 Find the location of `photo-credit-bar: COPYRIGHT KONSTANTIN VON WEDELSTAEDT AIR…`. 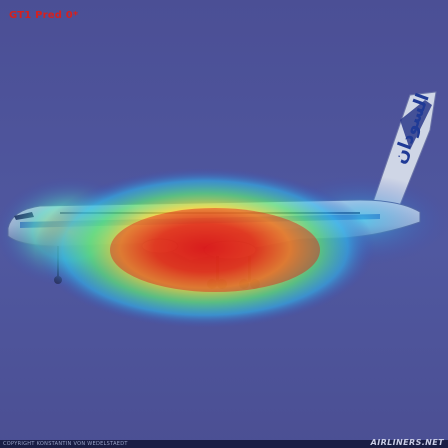

photo-credit-bar: COPYRIGHT KONSTANTIN VON WEDELSTAEDT AIR… is located at coordinates (224, 443).